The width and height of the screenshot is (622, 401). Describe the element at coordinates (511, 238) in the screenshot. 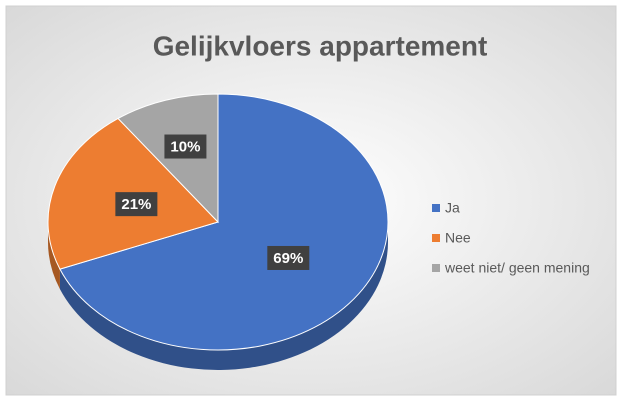

I see `legend: Ja Nee weet niet/ geen mening` at that location.